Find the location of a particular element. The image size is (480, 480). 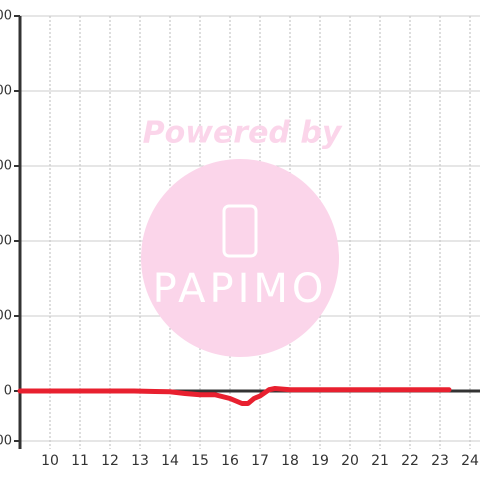

x-tick-label: 17 is located at coordinates (260, 461).